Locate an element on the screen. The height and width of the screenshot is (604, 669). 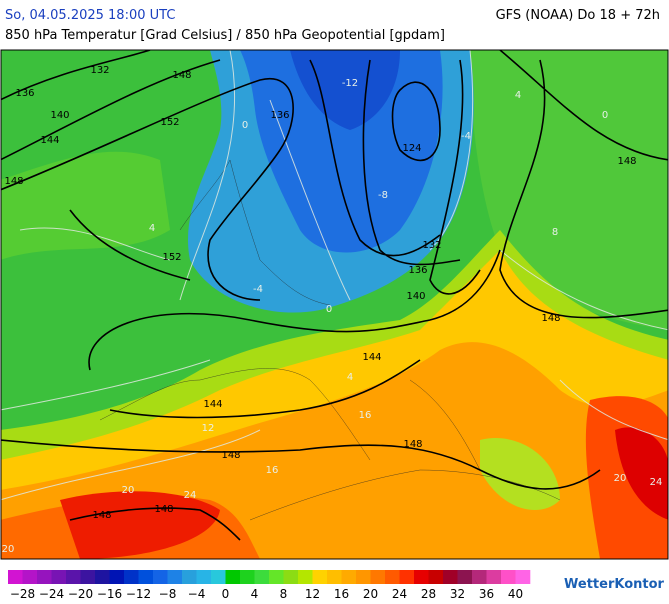
legend-tick-label: 32 is located at coordinates (457, 593).